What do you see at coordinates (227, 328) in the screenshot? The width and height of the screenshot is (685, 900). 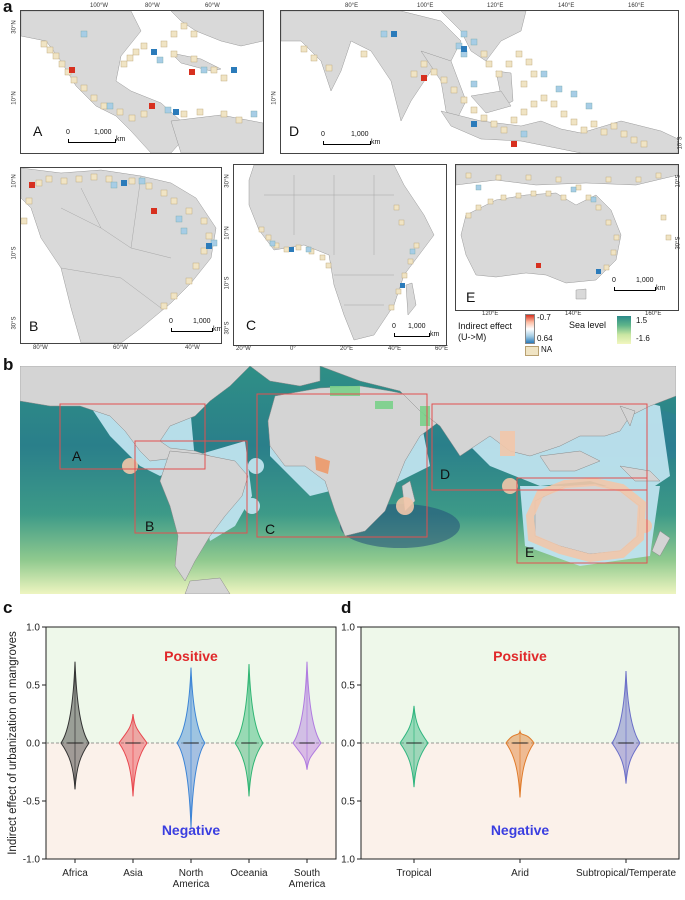 I see `inset-c-tick-left-3: 30°S` at bounding box center [227, 328].